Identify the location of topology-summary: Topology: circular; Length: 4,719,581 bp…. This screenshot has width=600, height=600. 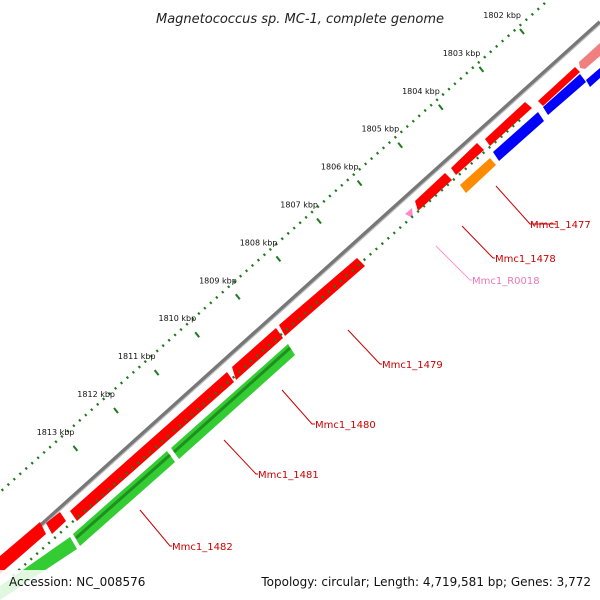
(425, 582).